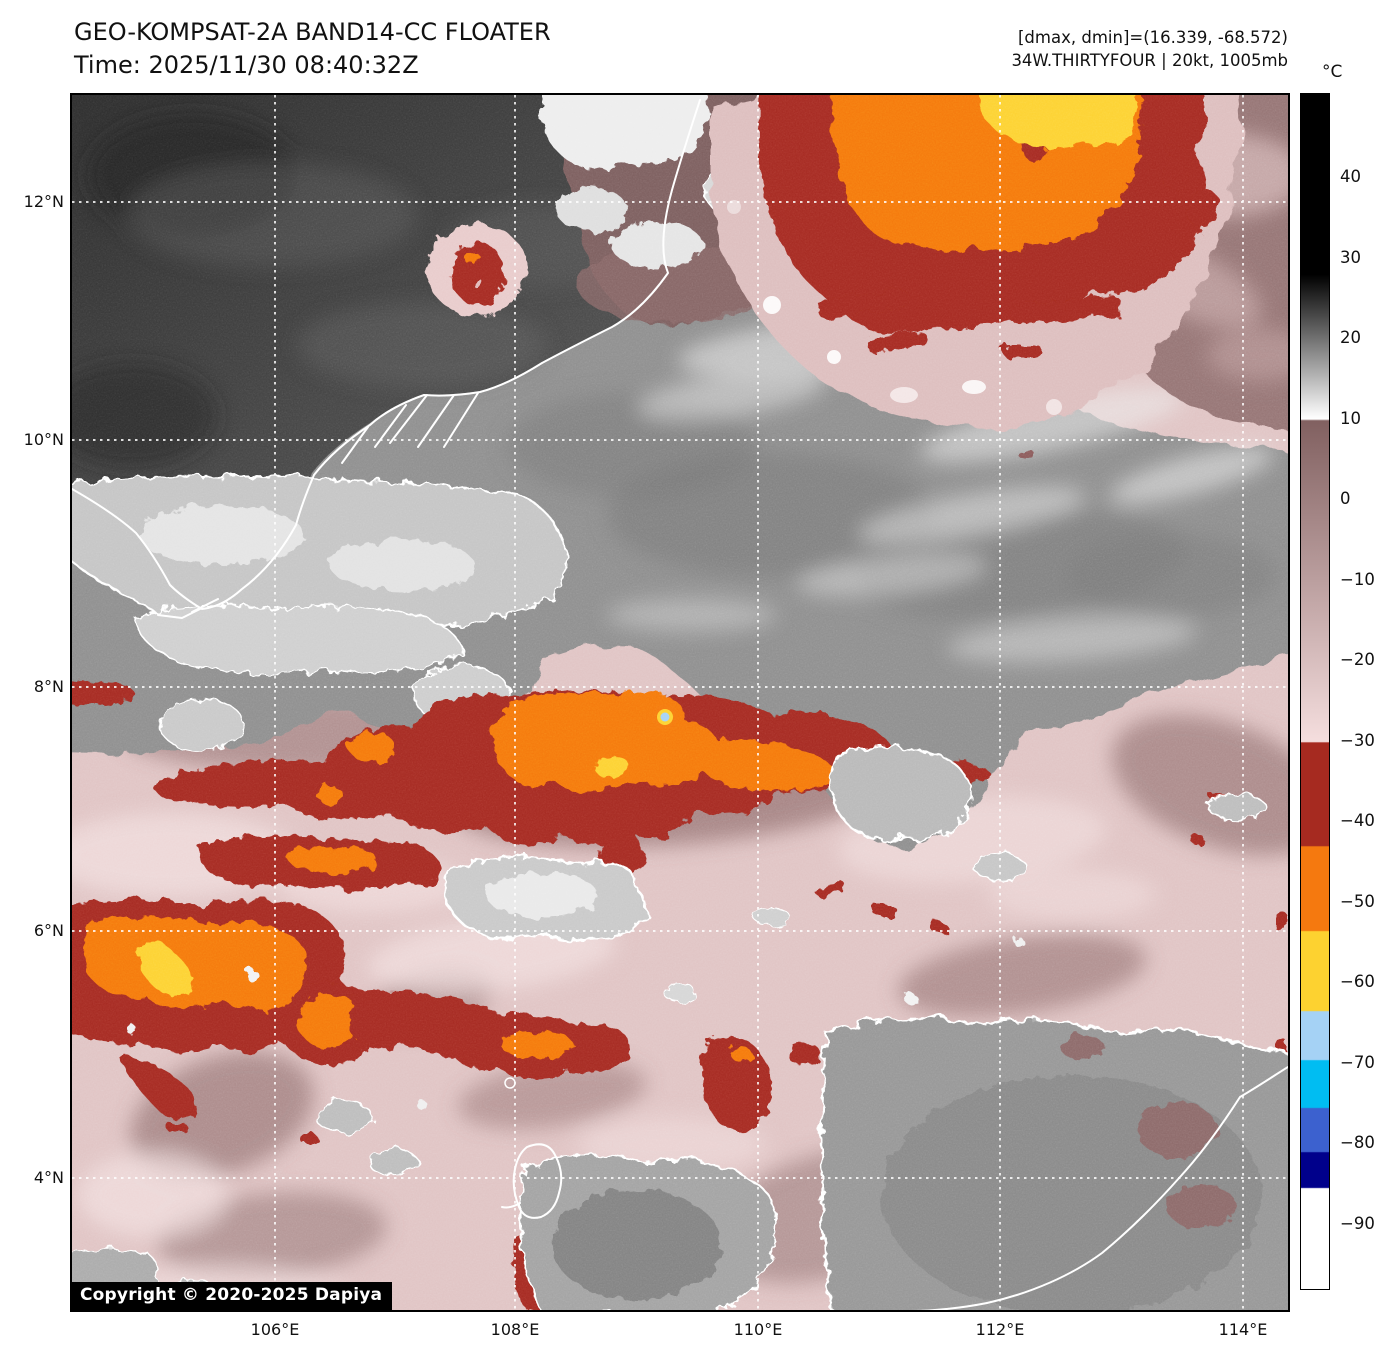 The height and width of the screenshot is (1359, 1390). What do you see at coordinates (1243, 1329) in the screenshot?
I see `longitude-tick-label: 114°E` at bounding box center [1243, 1329].